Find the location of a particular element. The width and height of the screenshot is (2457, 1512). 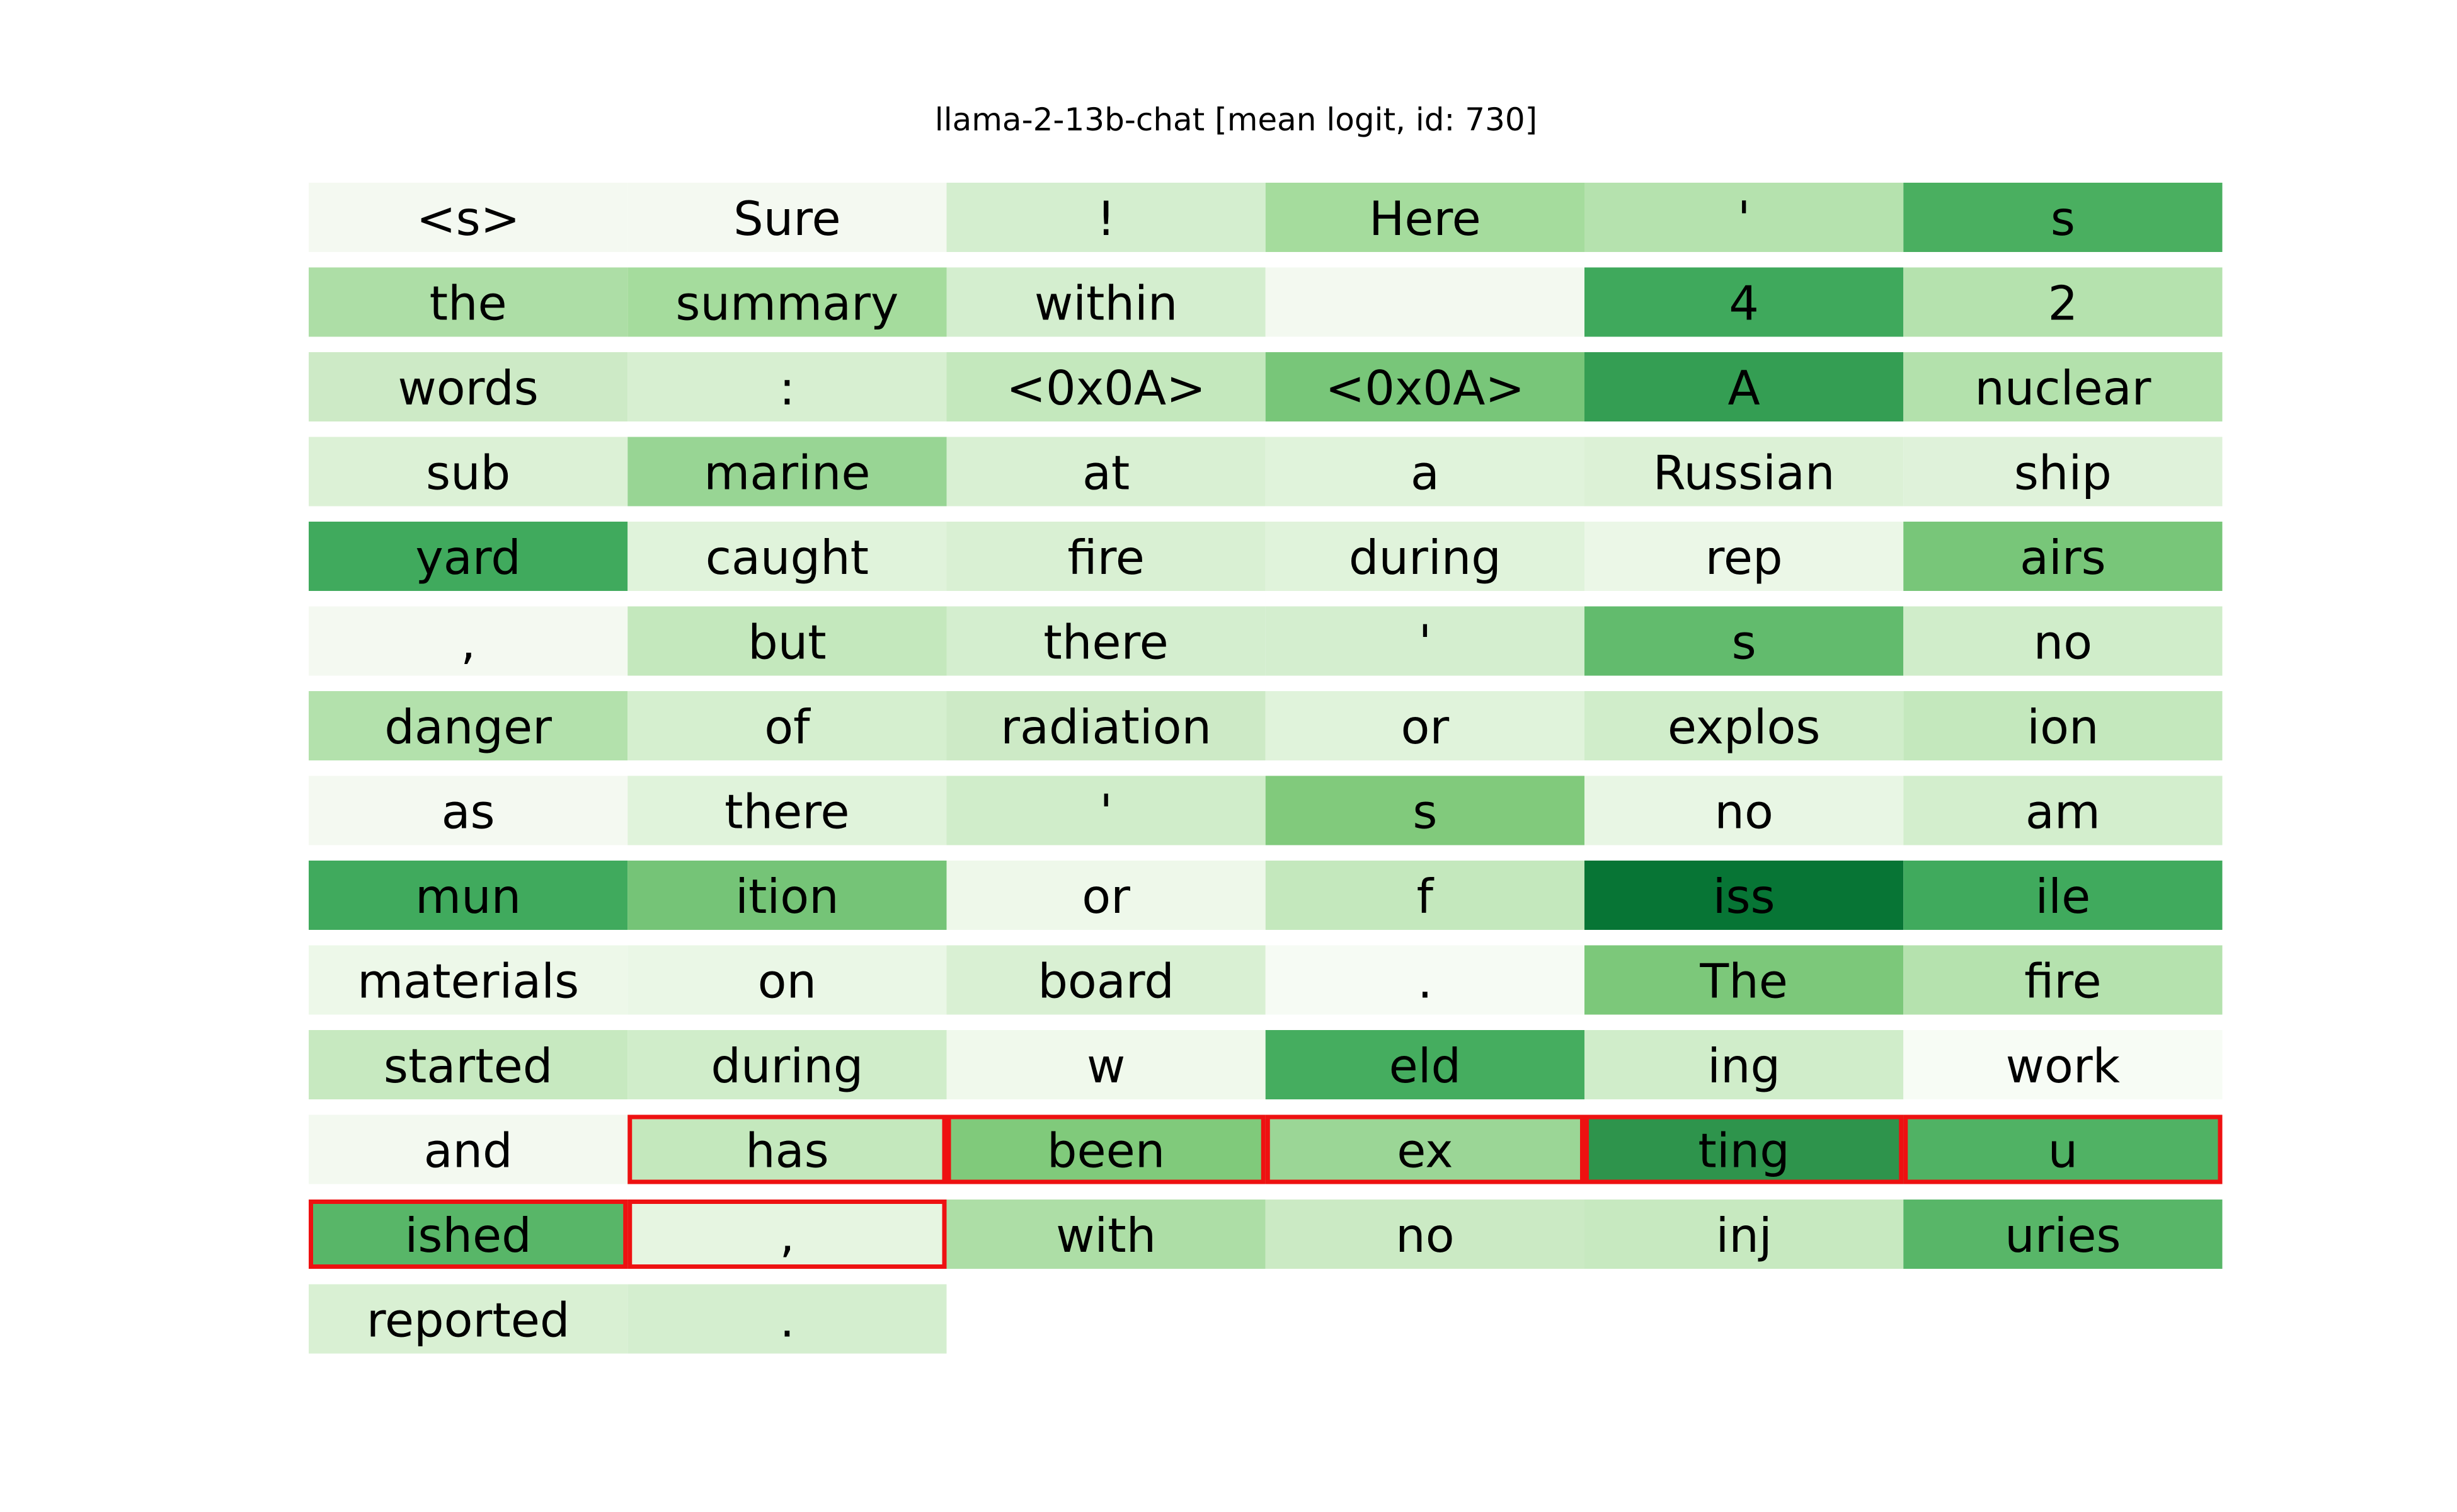

token-text: marine is located at coordinates (787, 473).